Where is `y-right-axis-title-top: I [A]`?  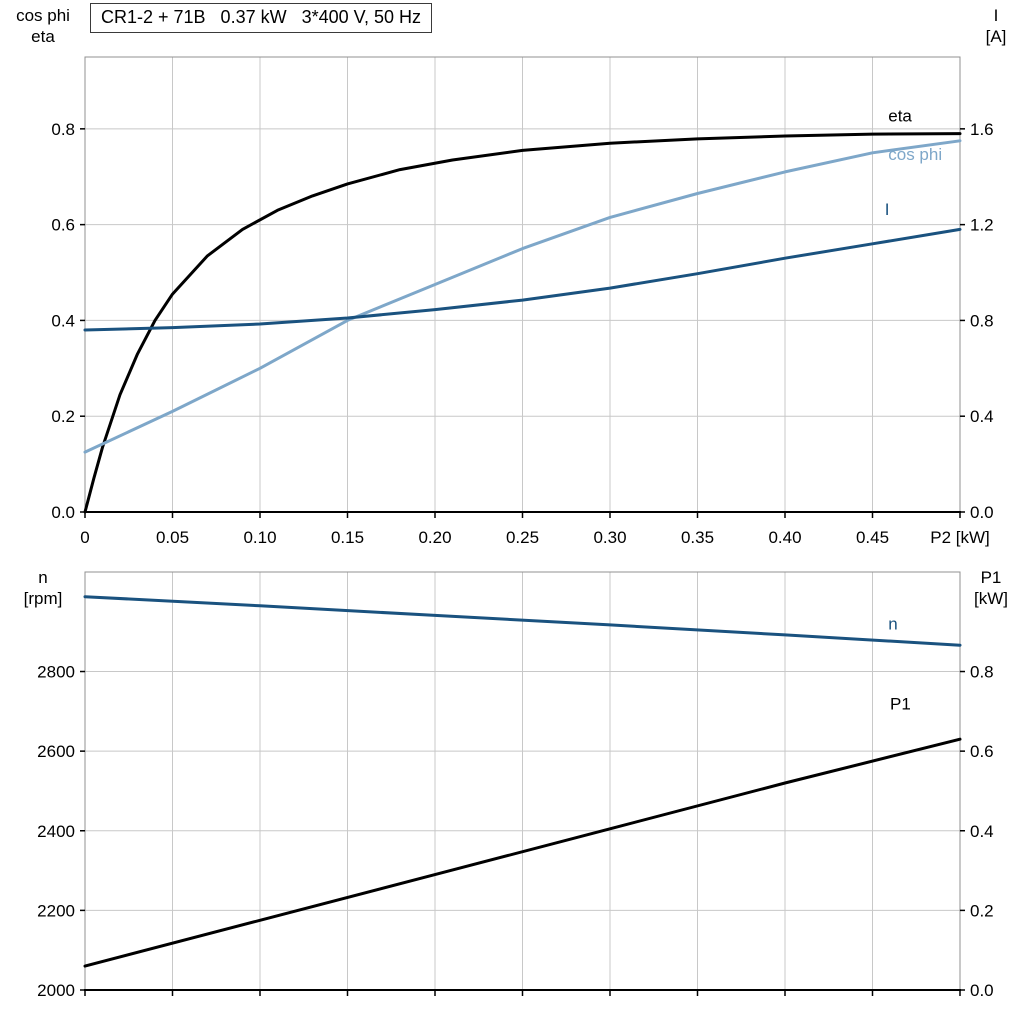
y-right-axis-title-top: I [A] is located at coordinates (996, 26).